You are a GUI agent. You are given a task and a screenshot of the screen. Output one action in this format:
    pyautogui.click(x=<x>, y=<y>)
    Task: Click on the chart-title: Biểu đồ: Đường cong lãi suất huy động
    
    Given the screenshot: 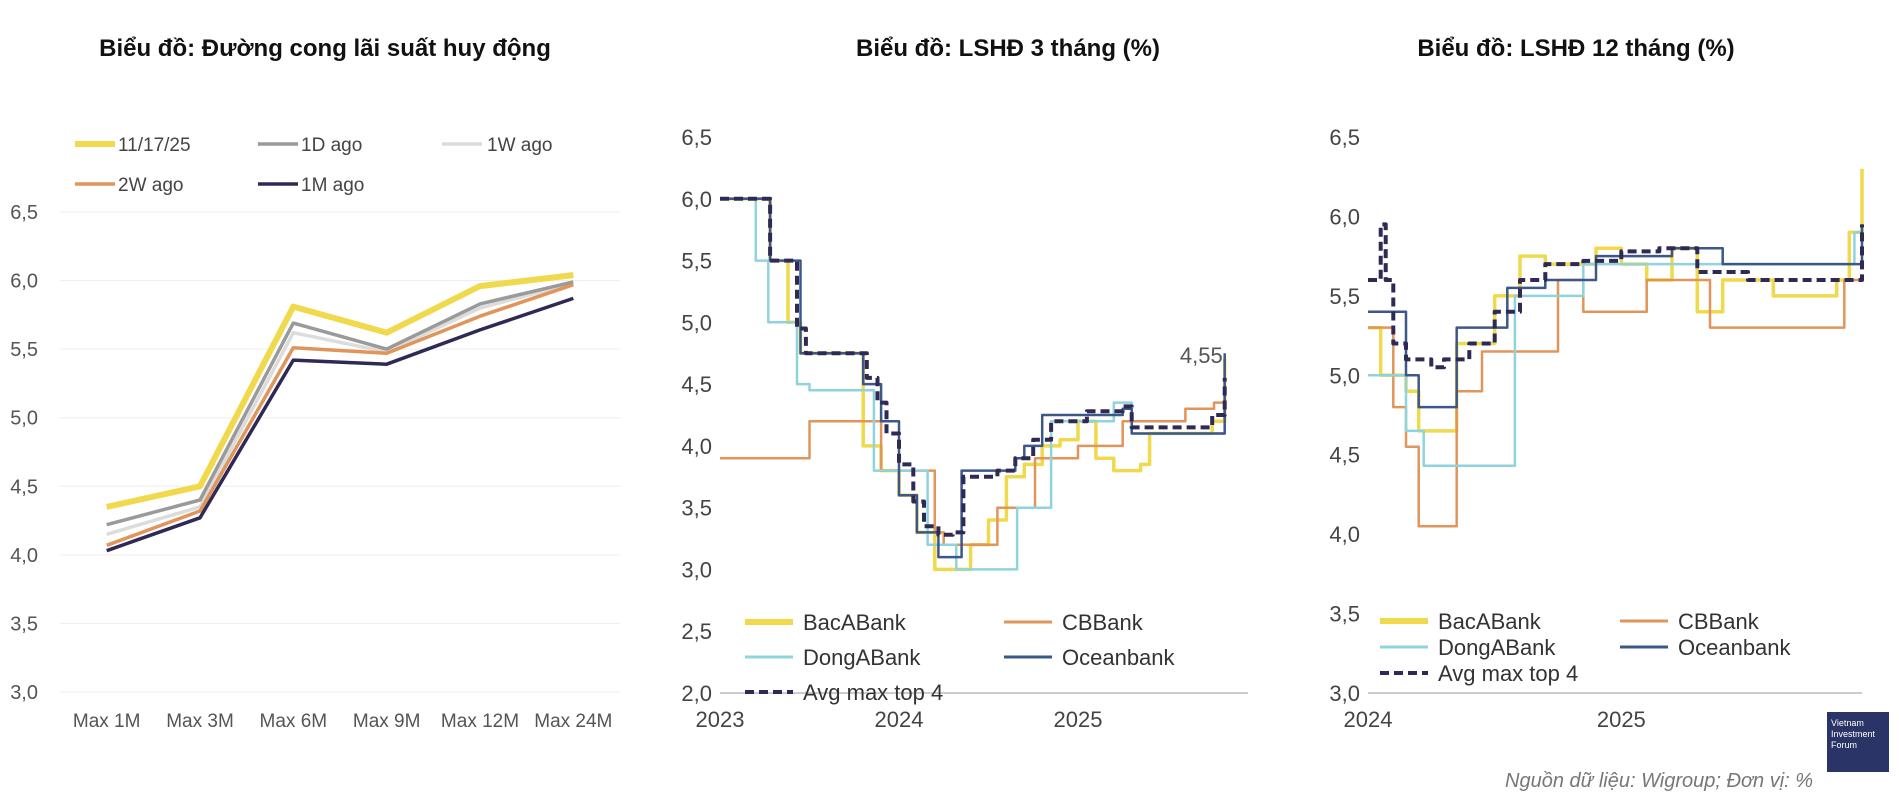 What is the action you would take?
    pyautogui.click(x=325, y=48)
    